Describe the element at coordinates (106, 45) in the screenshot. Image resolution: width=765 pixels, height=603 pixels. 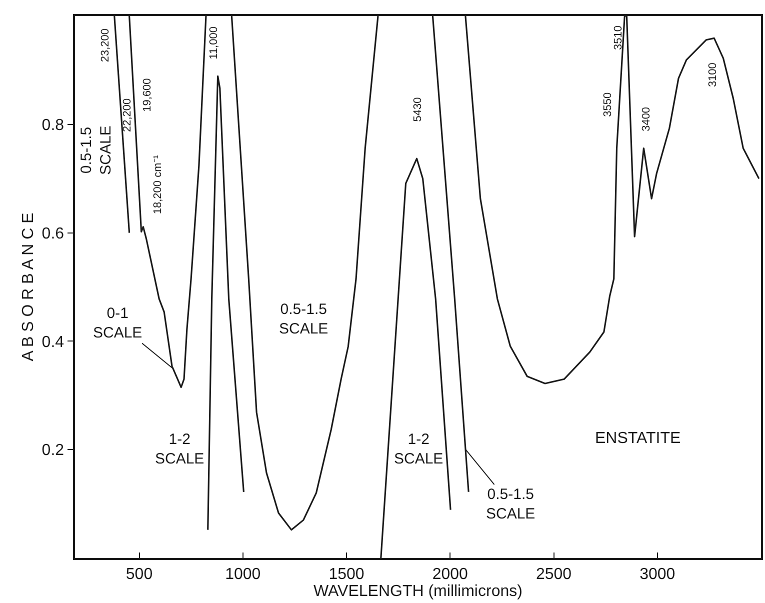
I see `annotation: 23,200` at that location.